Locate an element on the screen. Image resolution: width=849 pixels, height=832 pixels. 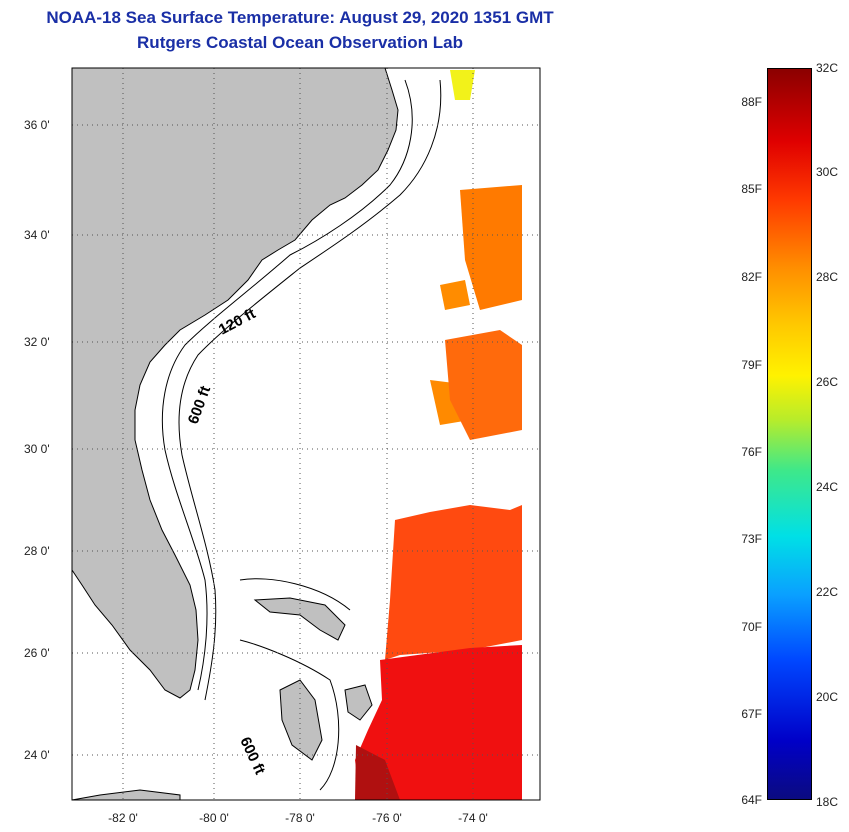
colorbar-f-label: 85F is located at coordinates (751, 189).